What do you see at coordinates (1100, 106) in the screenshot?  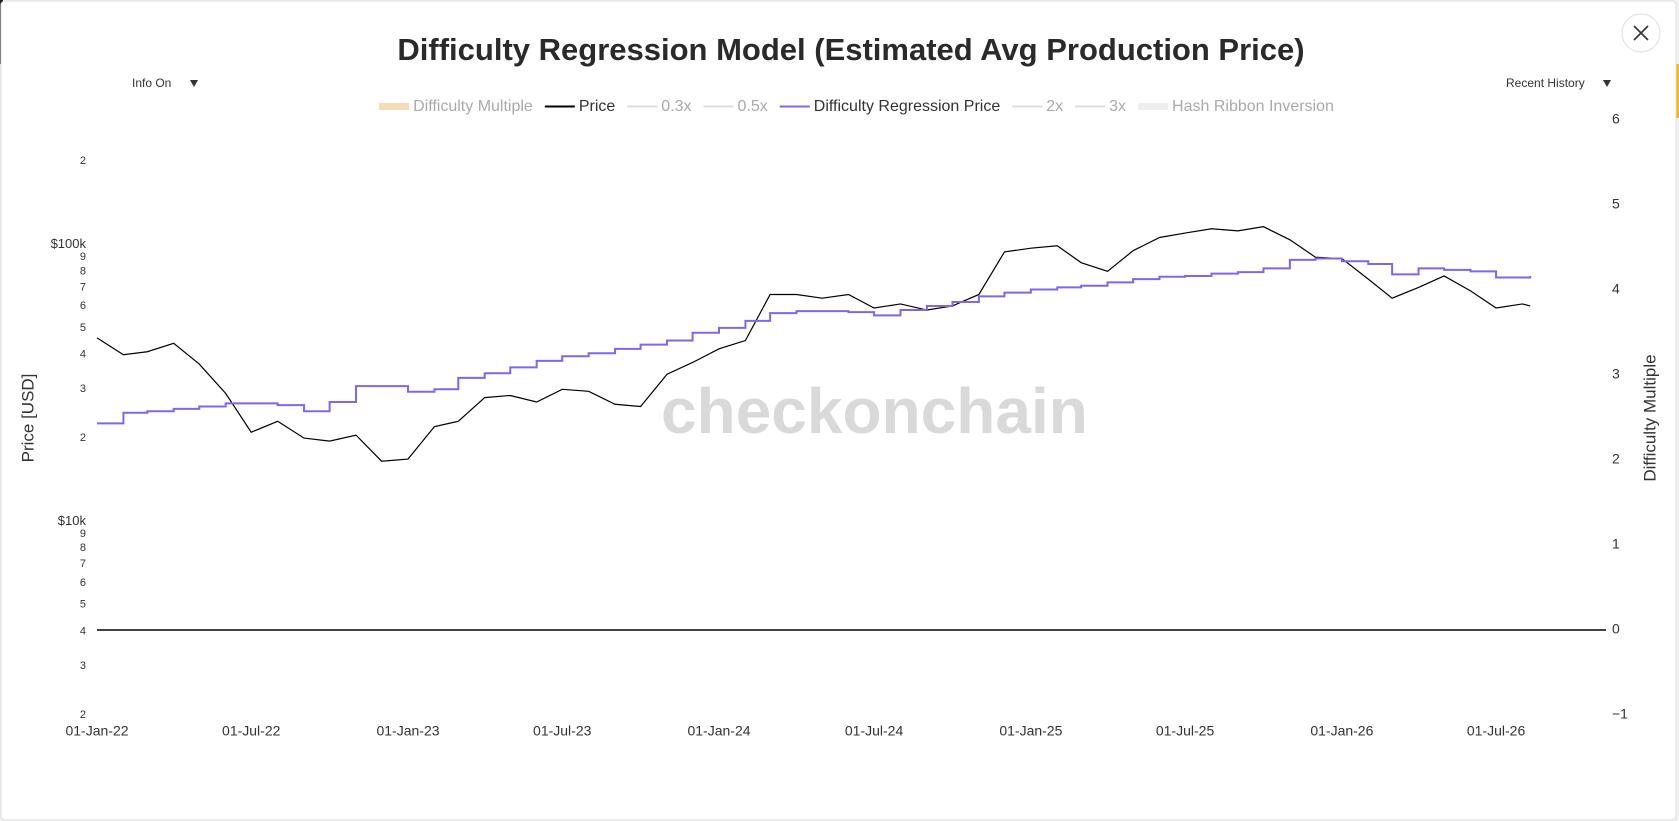 I see `legend-item: 3x` at bounding box center [1100, 106].